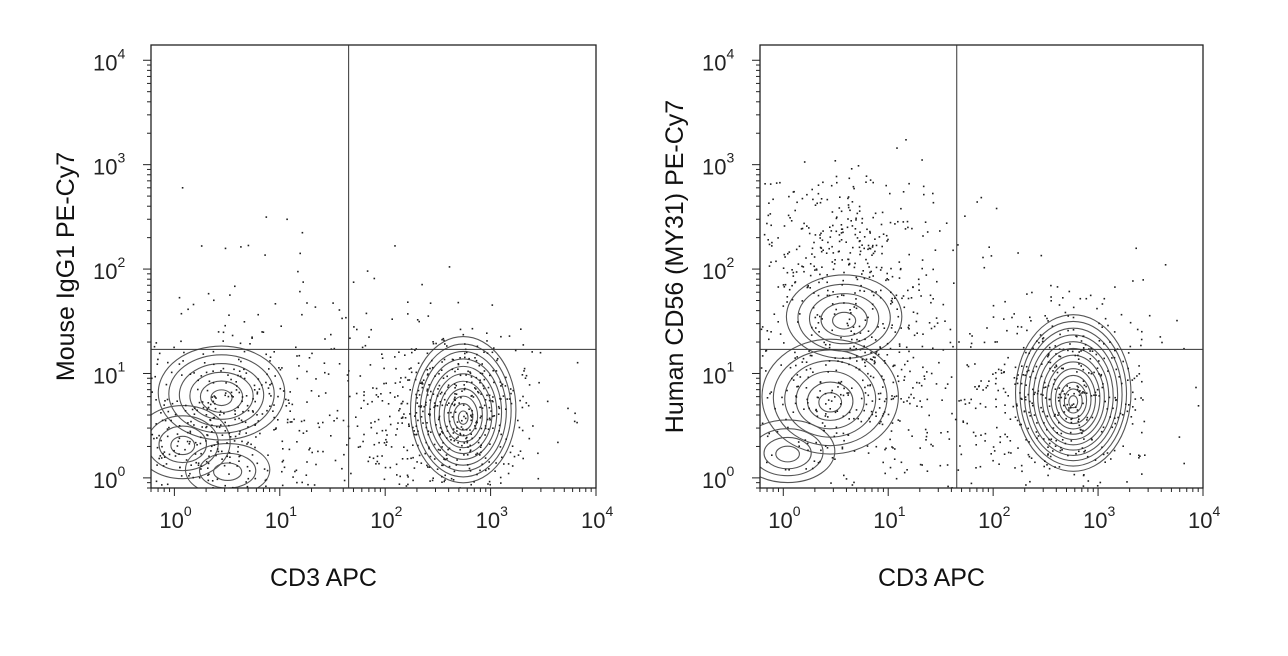 Image resolution: width=1288 pixels, height=656 pixels. I want to click on tick-exponent: 1, so click(902, 511).